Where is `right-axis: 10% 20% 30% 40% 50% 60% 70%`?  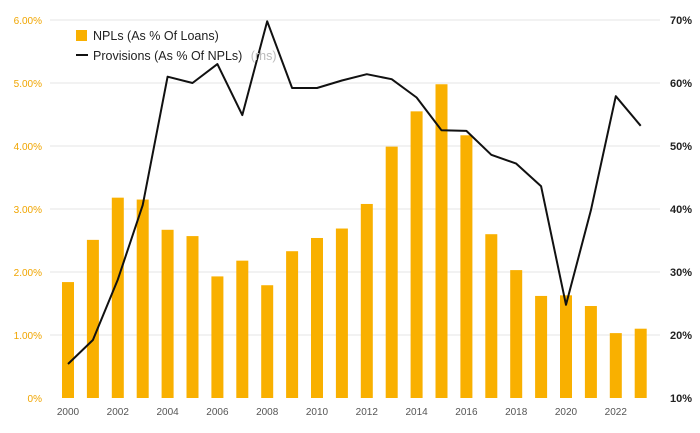
right-axis: 10% 20% 30% 40% 50% 60% 70% is located at coordinates (681, 210).